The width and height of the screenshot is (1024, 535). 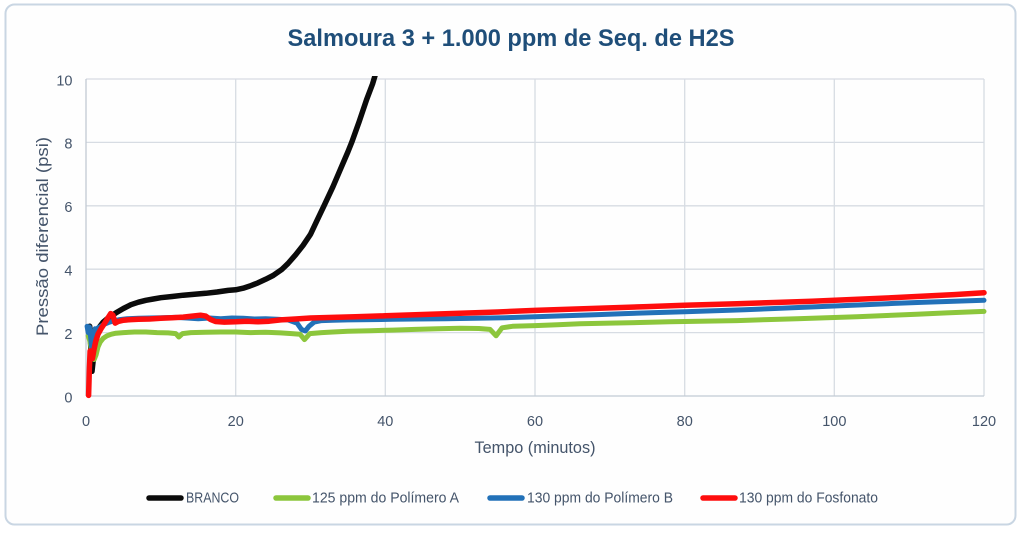 What do you see at coordinates (236, 422) in the screenshot?
I see `svg-text: 20` at bounding box center [236, 422].